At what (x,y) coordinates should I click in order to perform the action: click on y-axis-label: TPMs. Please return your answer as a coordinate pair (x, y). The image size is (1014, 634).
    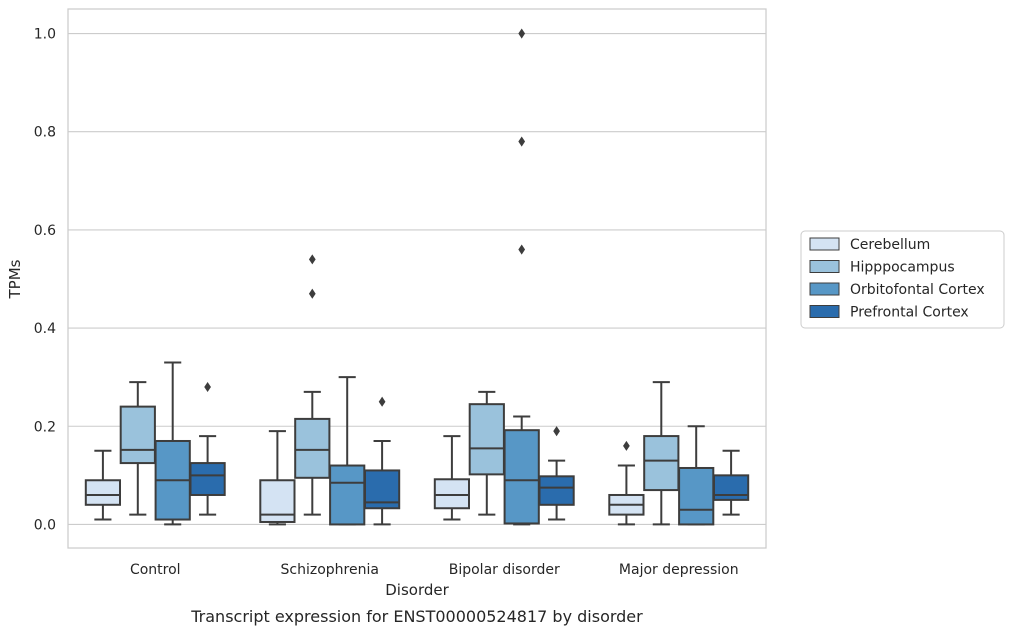
    Looking at the image, I should click on (15, 279).